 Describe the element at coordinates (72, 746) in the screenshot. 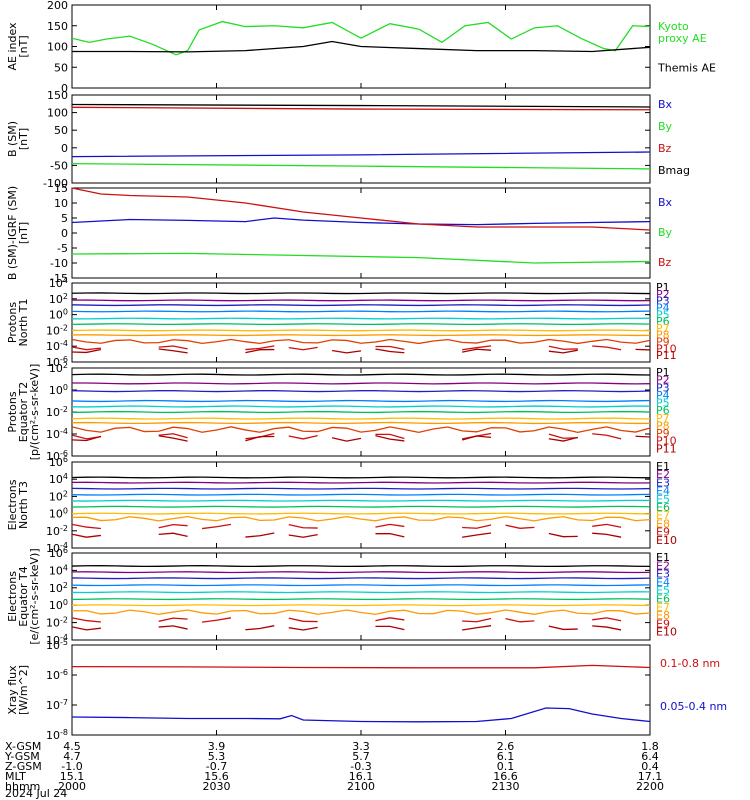

I see `ephem-value: 4.5` at that location.